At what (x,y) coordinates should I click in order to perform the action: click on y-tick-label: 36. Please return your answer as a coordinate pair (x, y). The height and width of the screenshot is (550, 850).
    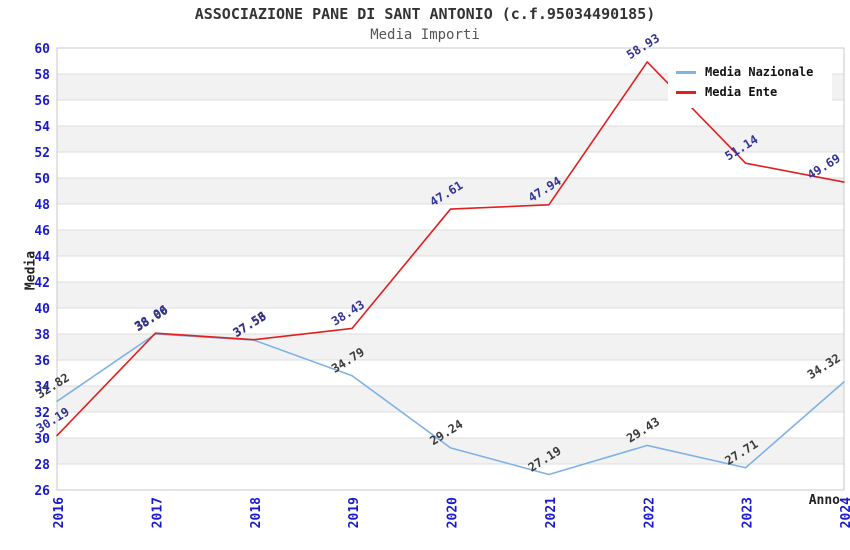
    Looking at the image, I should click on (42, 361).